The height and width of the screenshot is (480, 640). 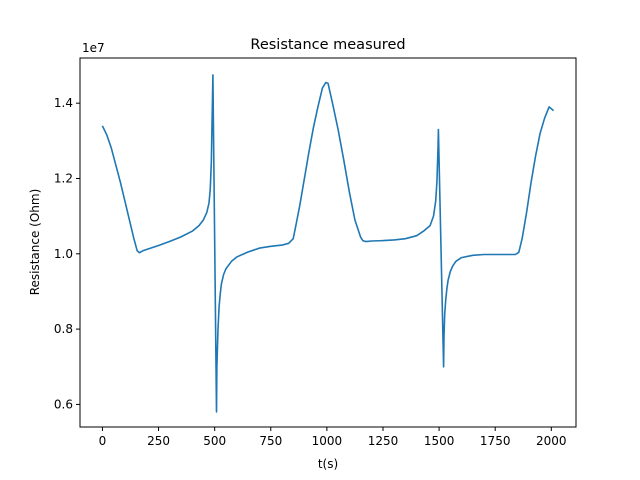 I want to click on y-axis: 0.6 0.8 1.0 1.2 1.4, so click(x=67, y=253).